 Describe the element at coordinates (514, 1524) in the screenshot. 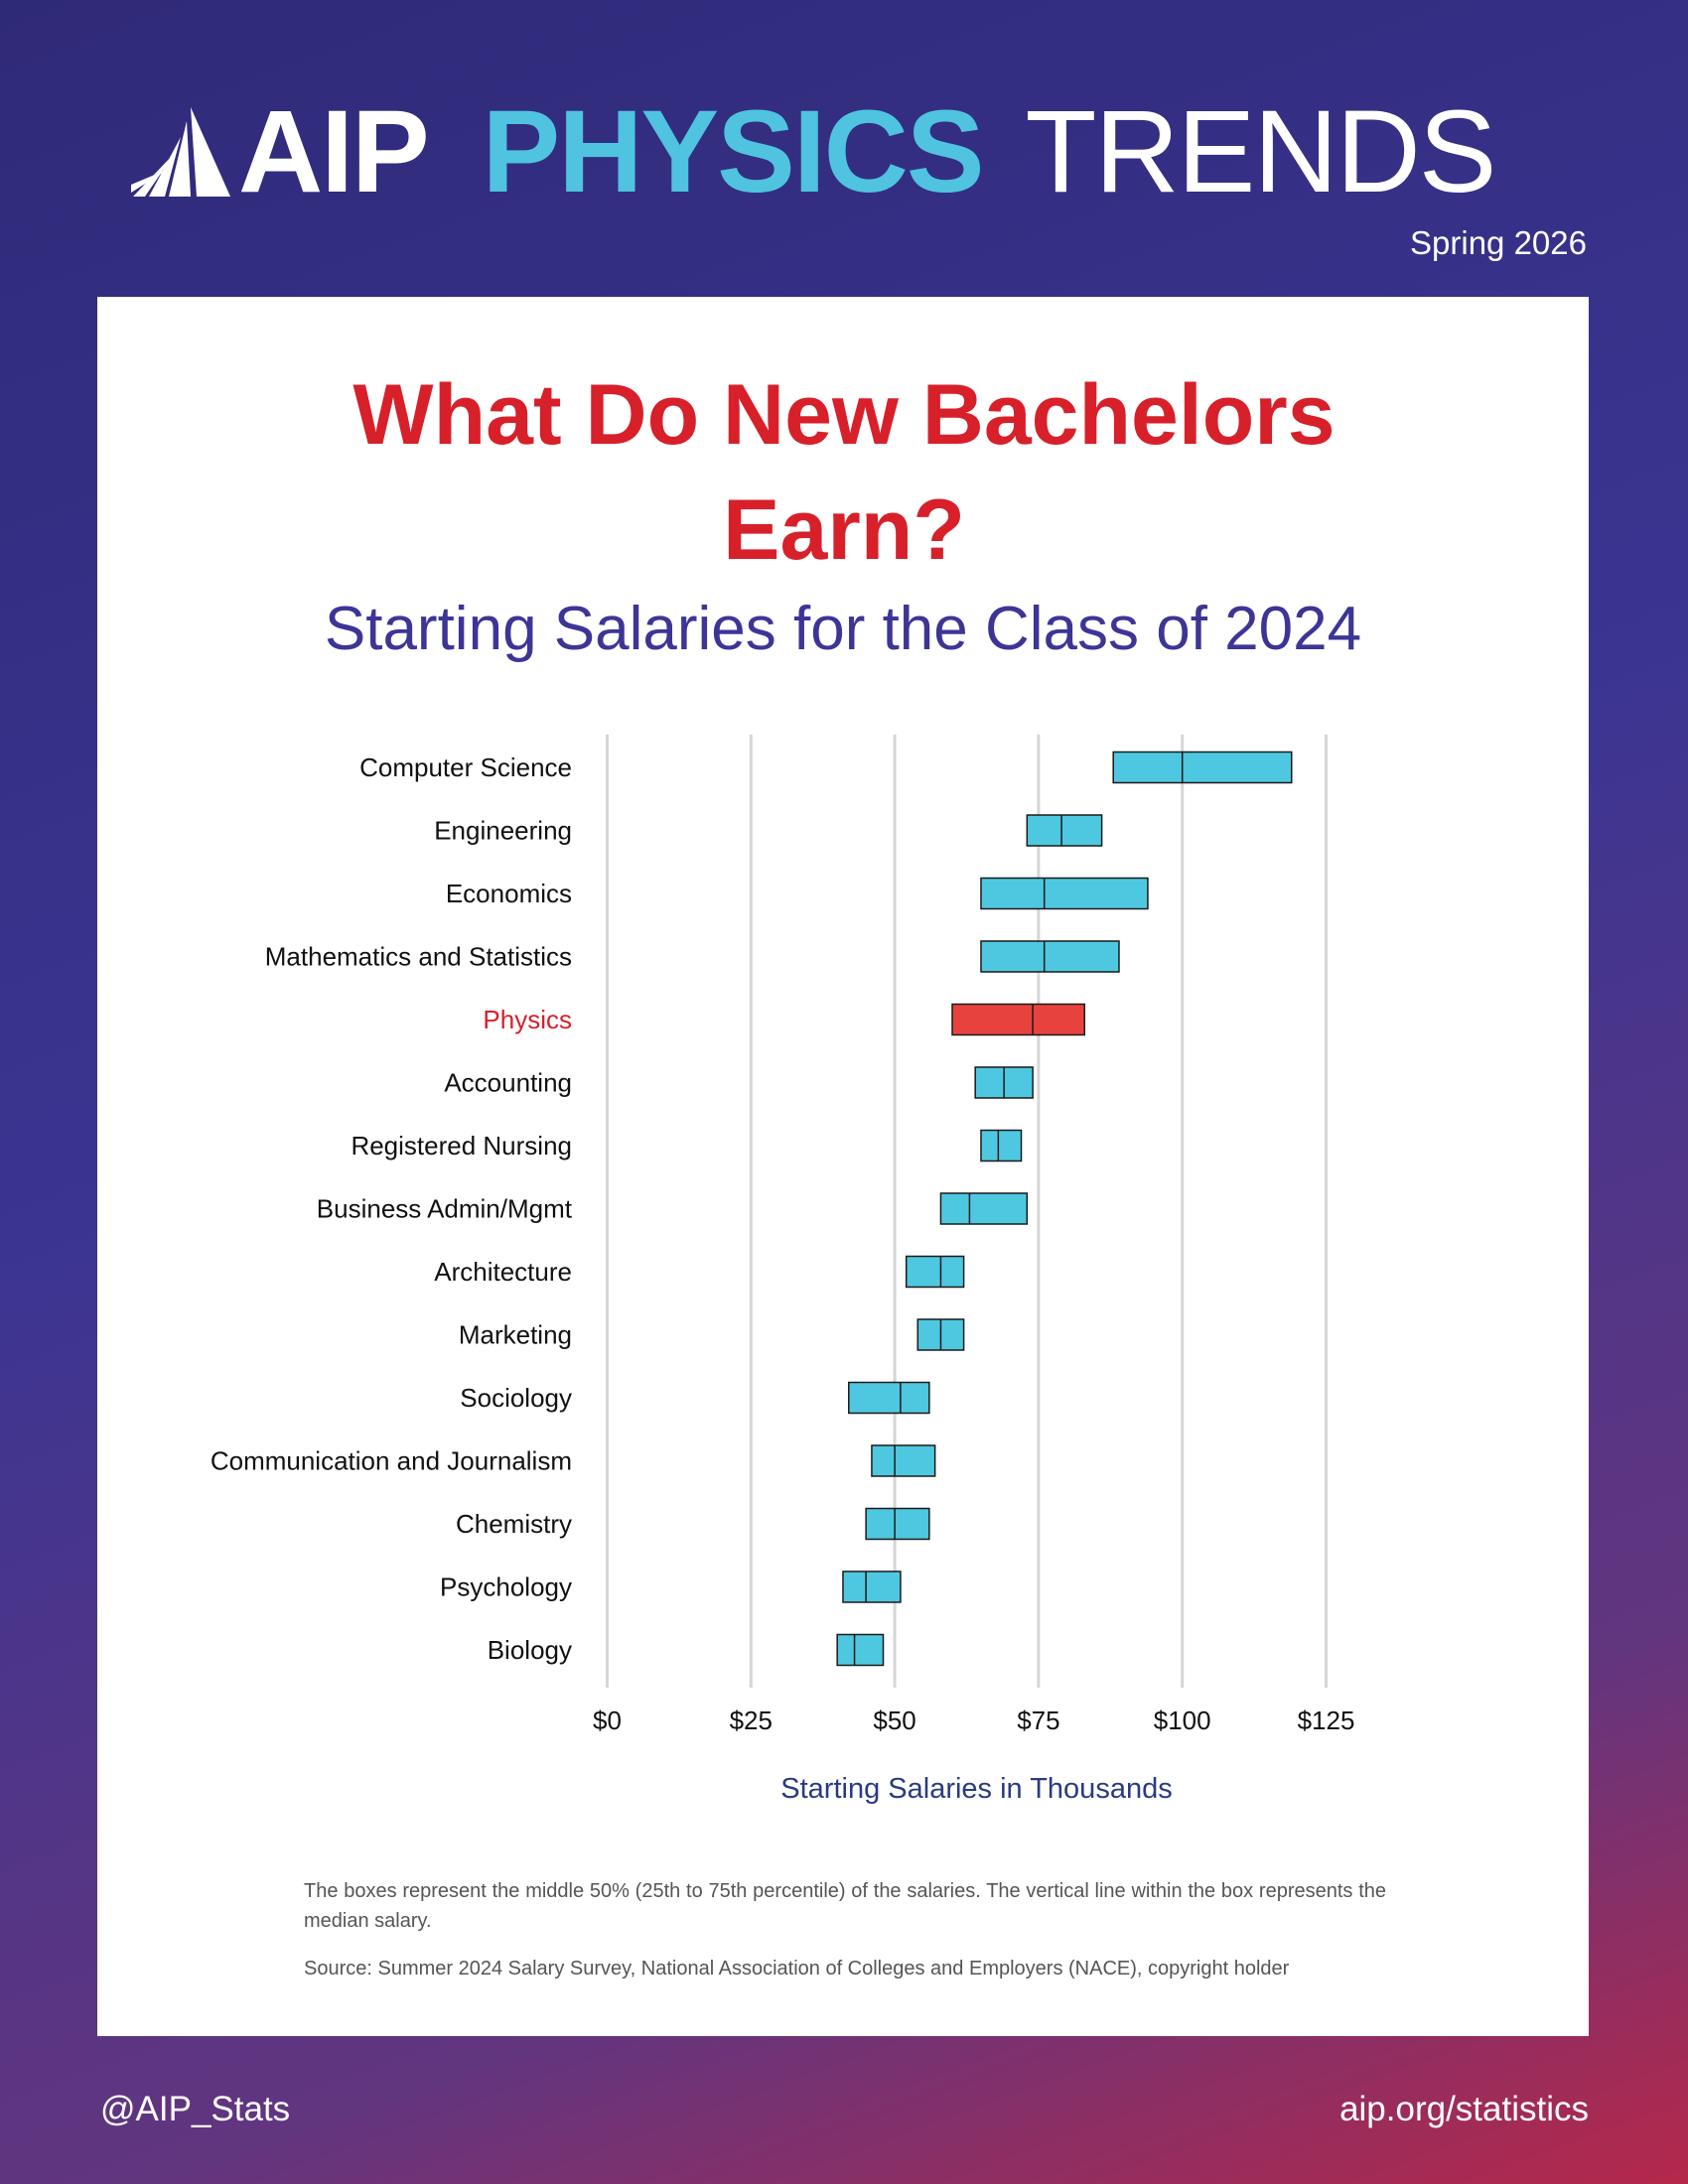

I see `category-label: Chemistry` at that location.